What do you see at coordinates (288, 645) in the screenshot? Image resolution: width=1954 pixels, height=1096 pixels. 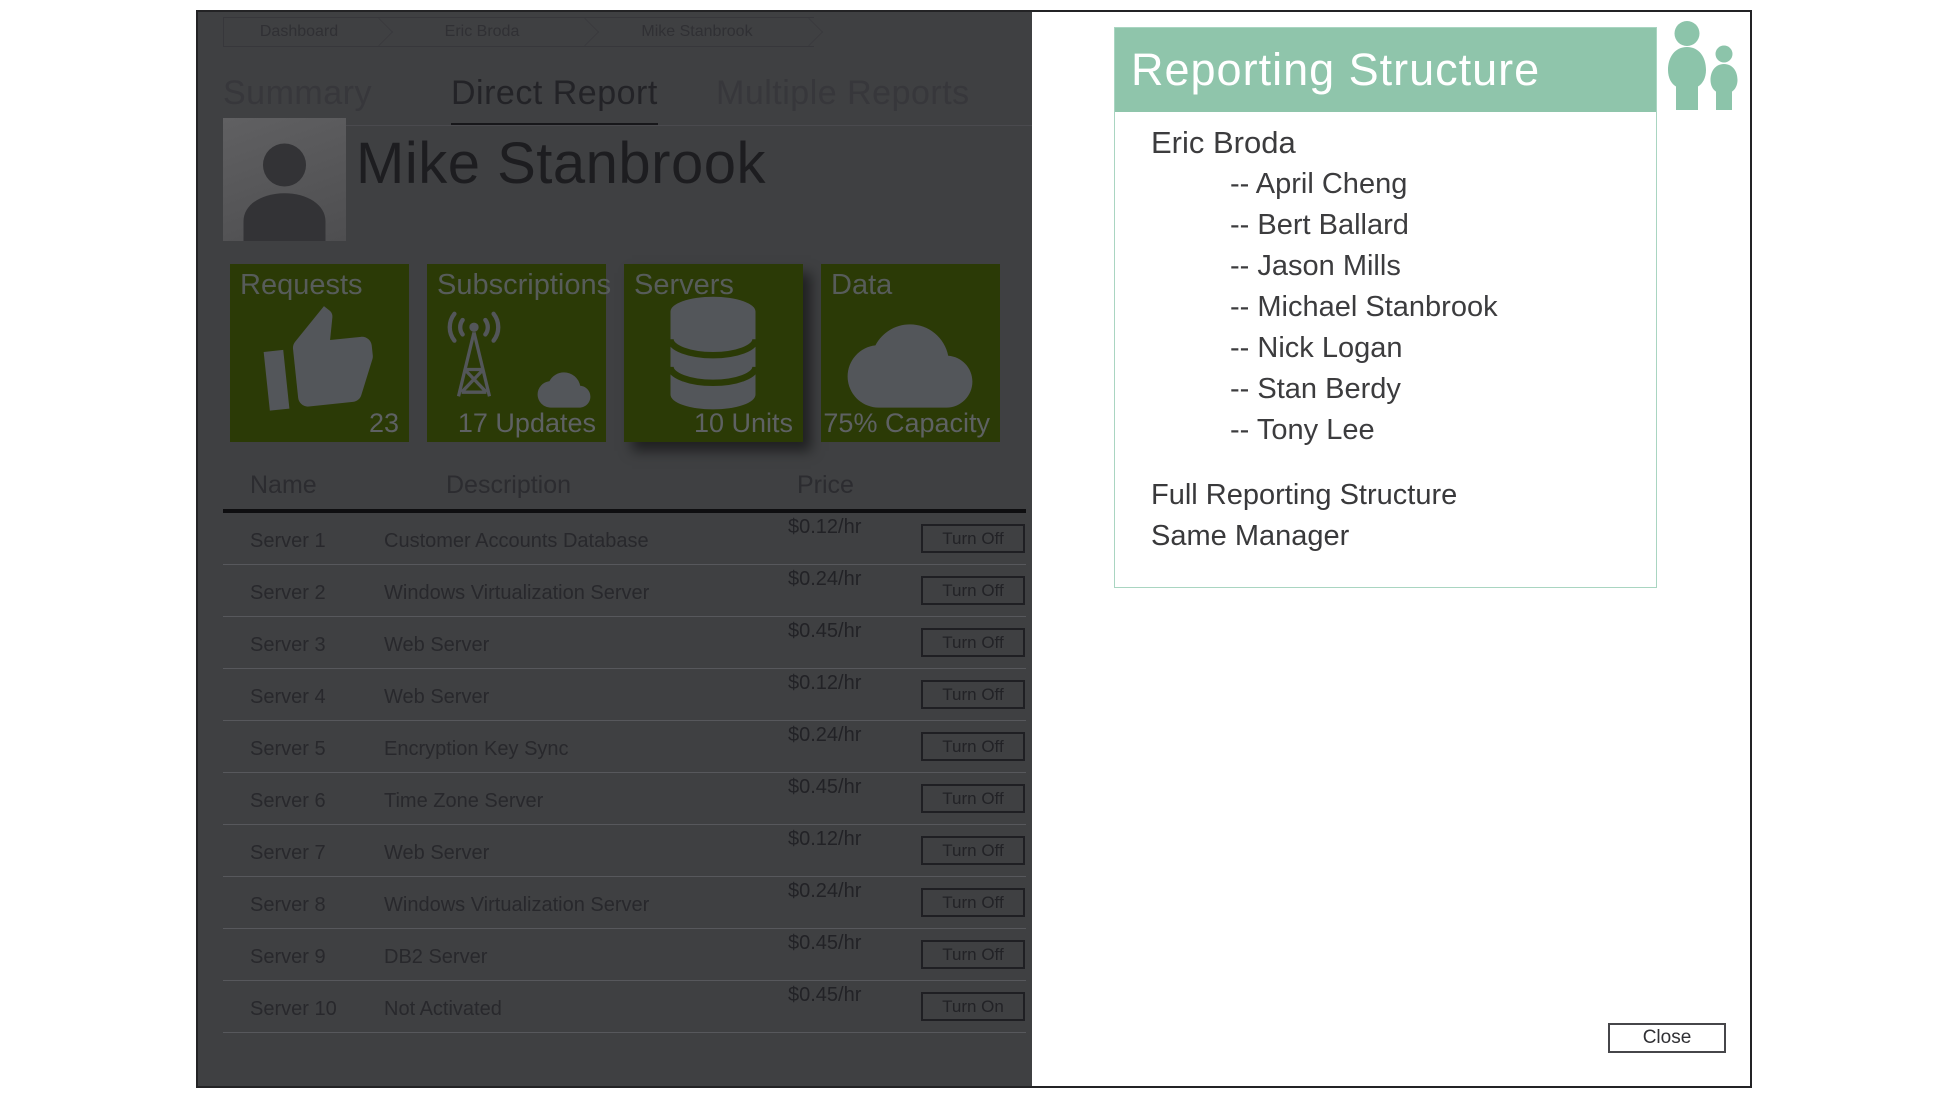 I see `server-name: Server 3` at bounding box center [288, 645].